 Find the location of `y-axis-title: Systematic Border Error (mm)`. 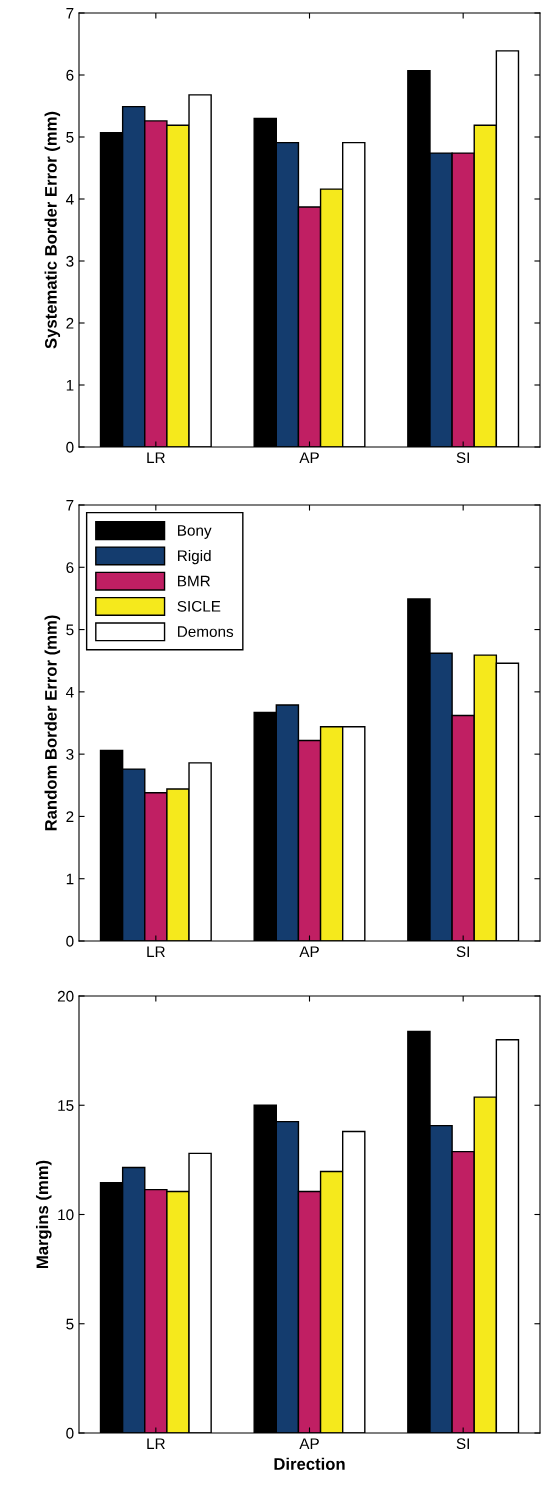

y-axis-title: Systematic Border Error (mm) is located at coordinates (52, 230).